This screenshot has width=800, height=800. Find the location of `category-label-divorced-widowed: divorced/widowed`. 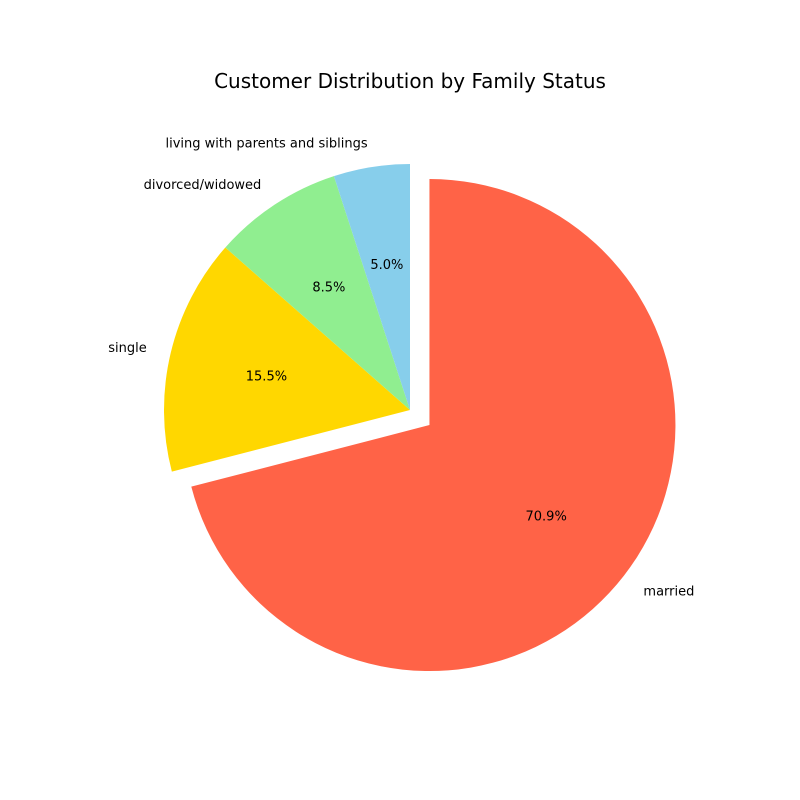

category-label-divorced-widowed: divorced/widowed is located at coordinates (203, 185).